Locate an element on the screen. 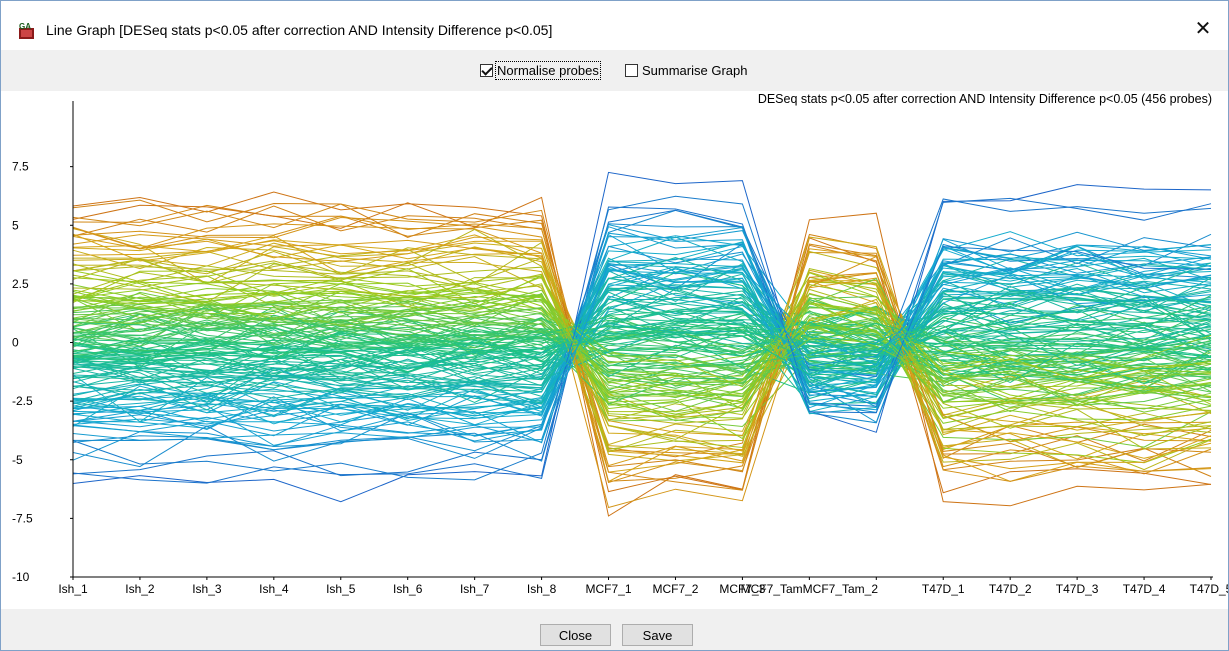 Image resolution: width=1229 pixels, height=651 pixels. x-tick-label: Ish_2 is located at coordinates (140, 589).